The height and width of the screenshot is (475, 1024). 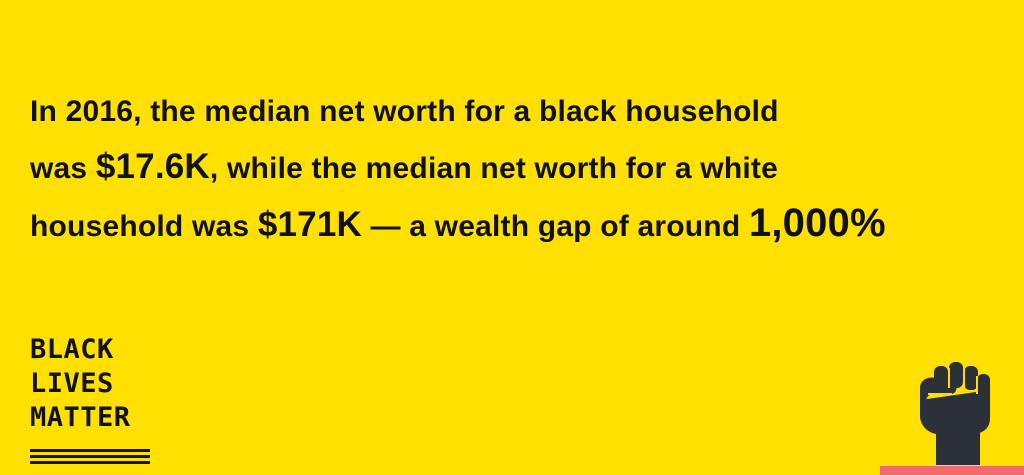 What do you see at coordinates (952, 470) in the screenshot?
I see `accent-bar` at bounding box center [952, 470].